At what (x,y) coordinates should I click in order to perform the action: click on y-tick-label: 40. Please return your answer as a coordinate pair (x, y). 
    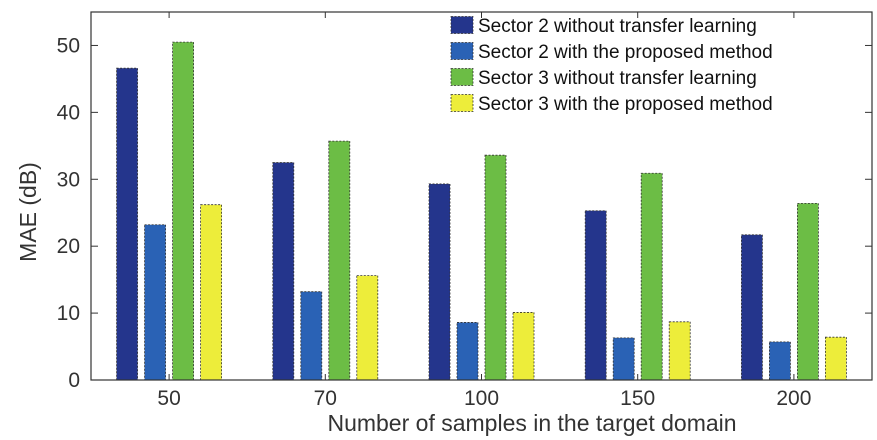
    Looking at the image, I should click on (68, 112).